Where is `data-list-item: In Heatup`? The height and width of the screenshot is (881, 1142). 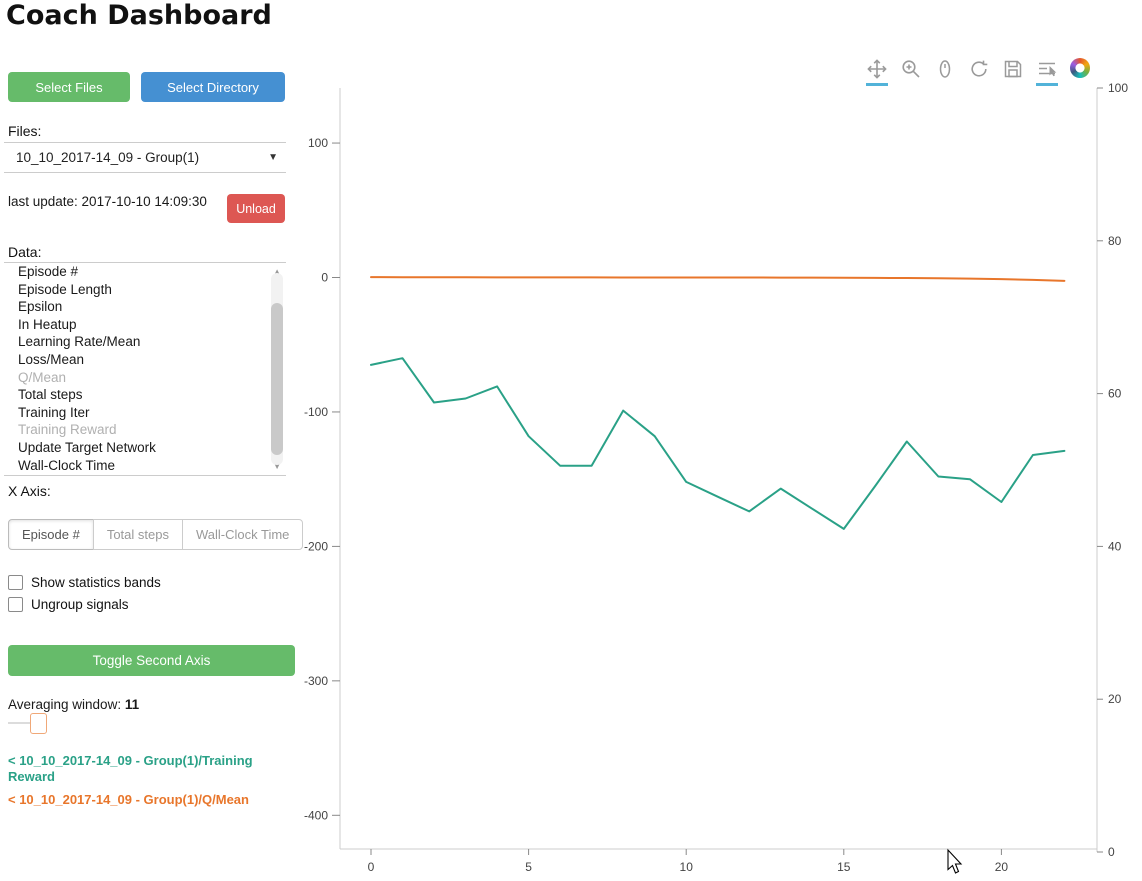 data-list-item: In Heatup is located at coordinates (47, 324).